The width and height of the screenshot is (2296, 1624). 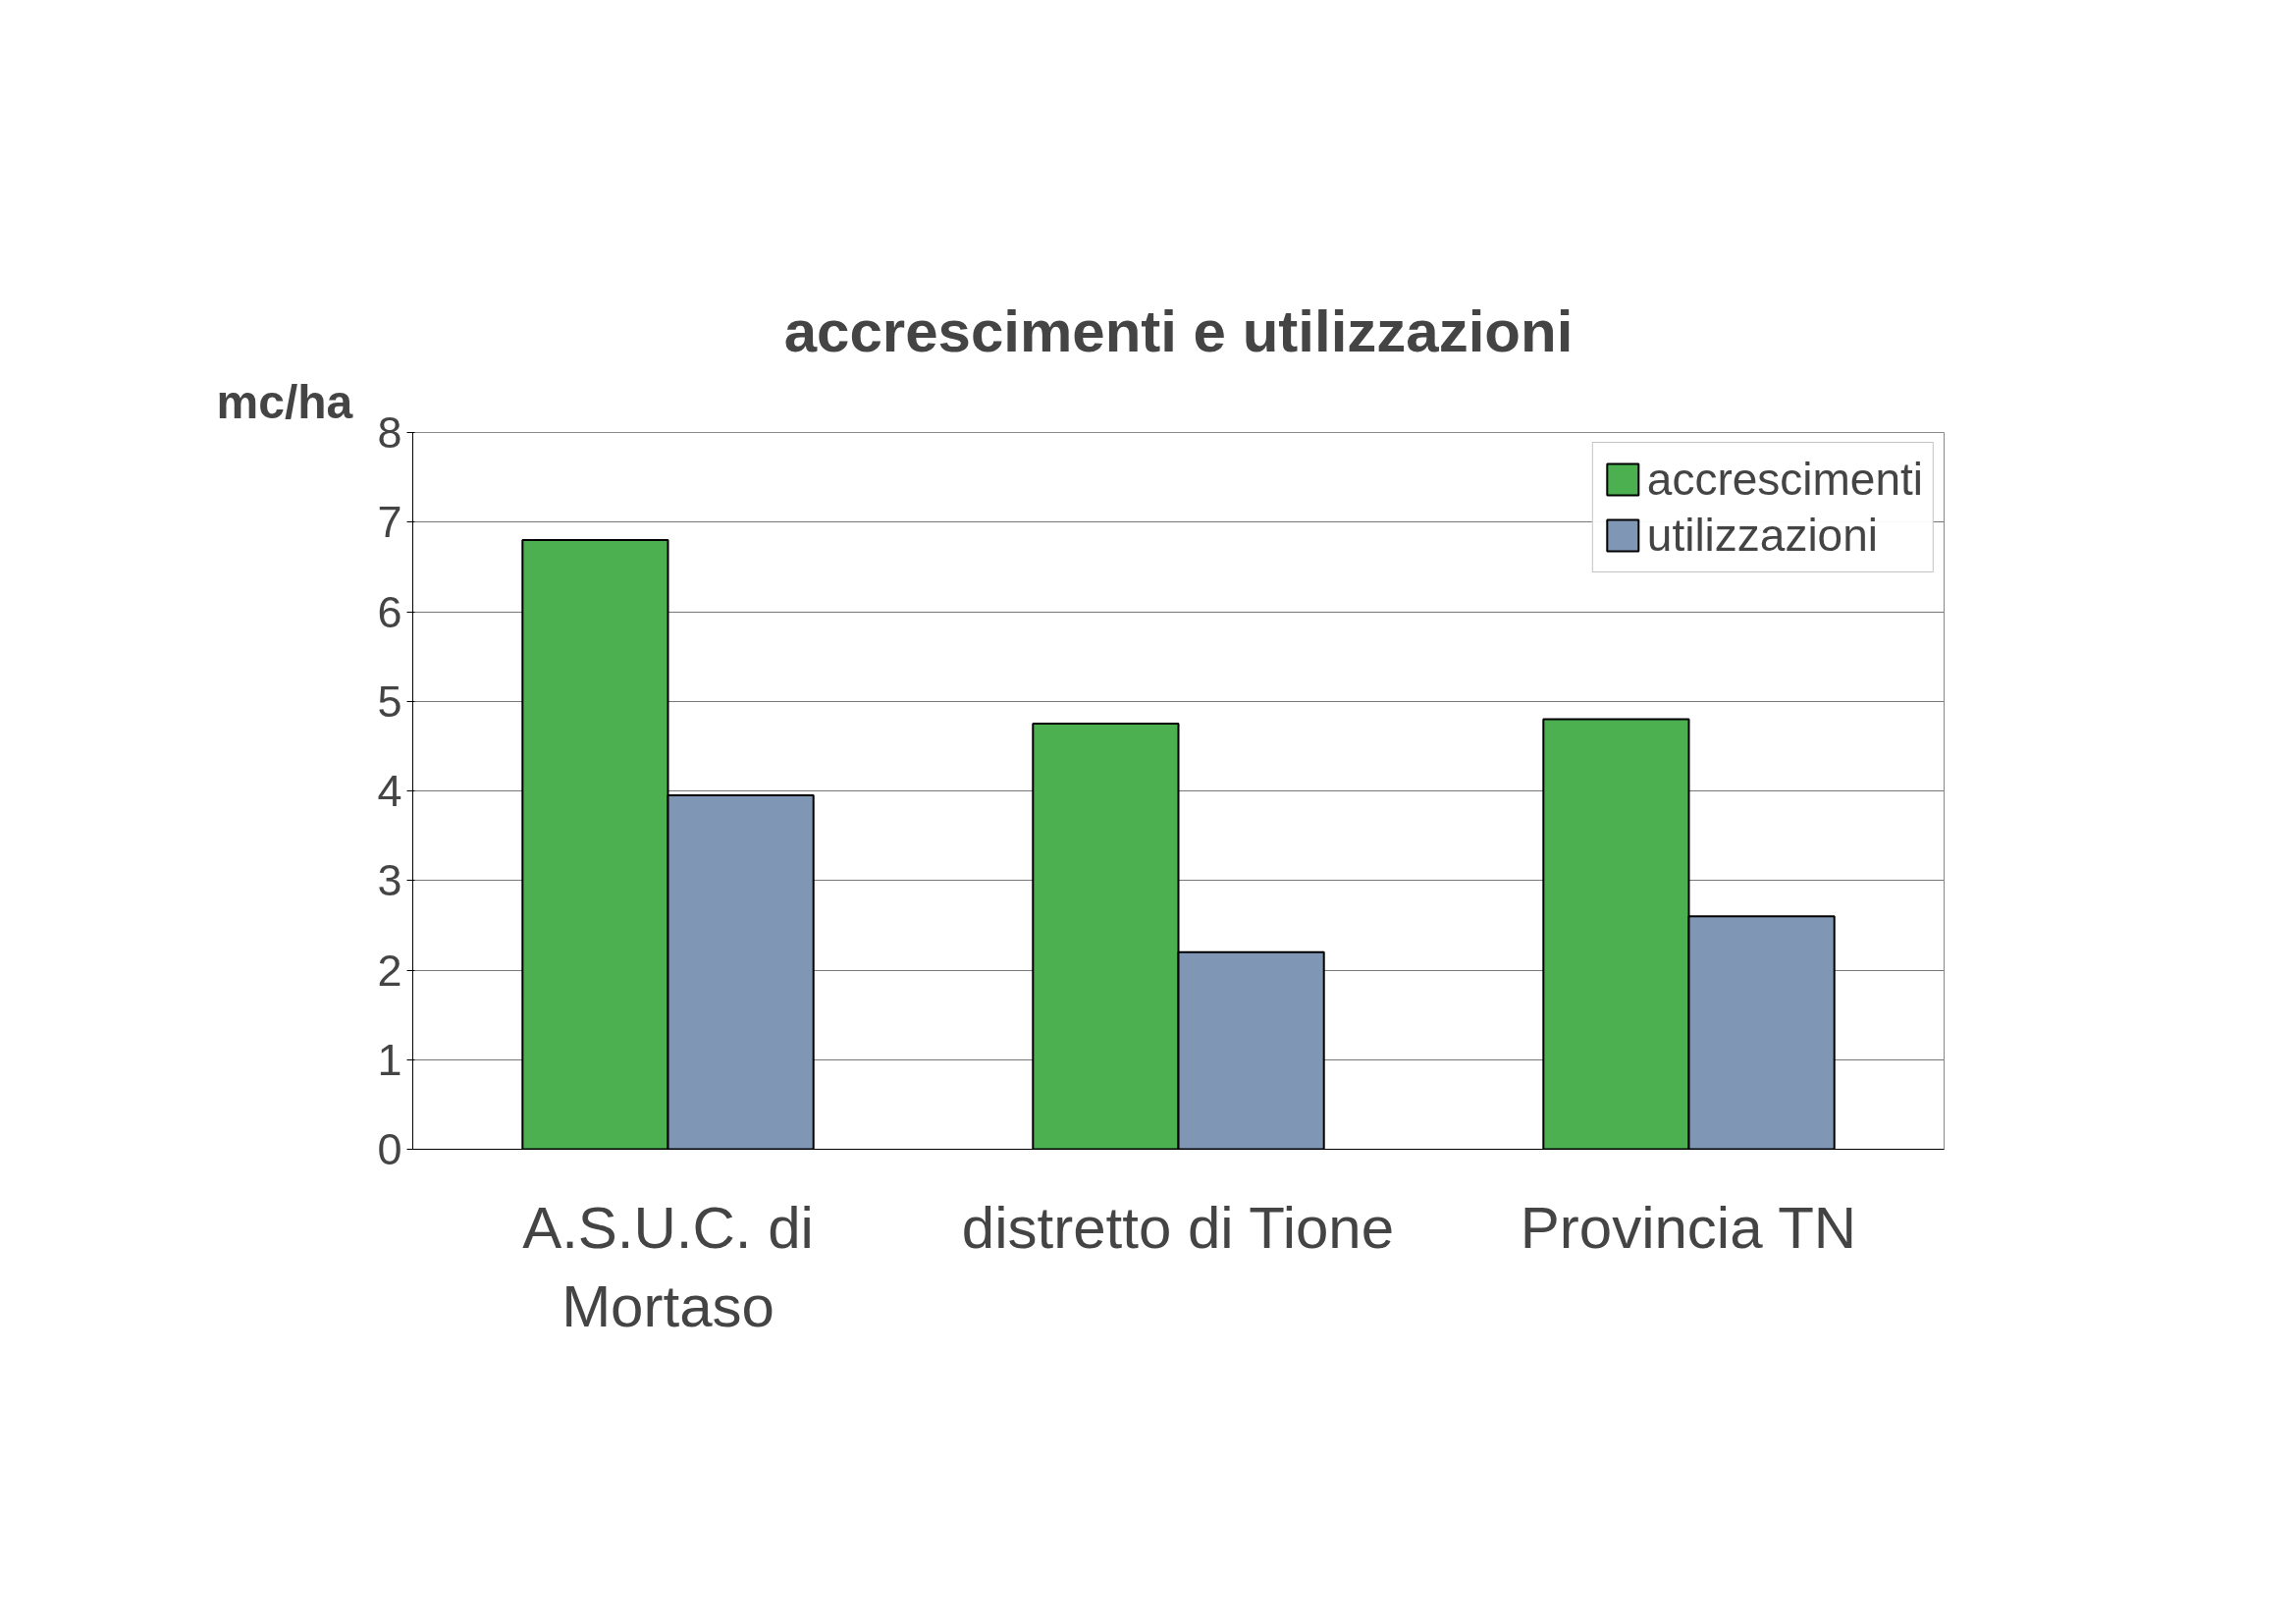 I want to click on y-tick-label: 0, so click(x=389, y=1149).